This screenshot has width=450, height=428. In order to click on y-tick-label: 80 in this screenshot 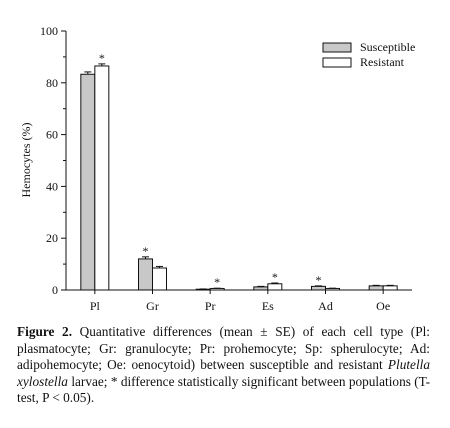, I will do `click(52, 83)`.